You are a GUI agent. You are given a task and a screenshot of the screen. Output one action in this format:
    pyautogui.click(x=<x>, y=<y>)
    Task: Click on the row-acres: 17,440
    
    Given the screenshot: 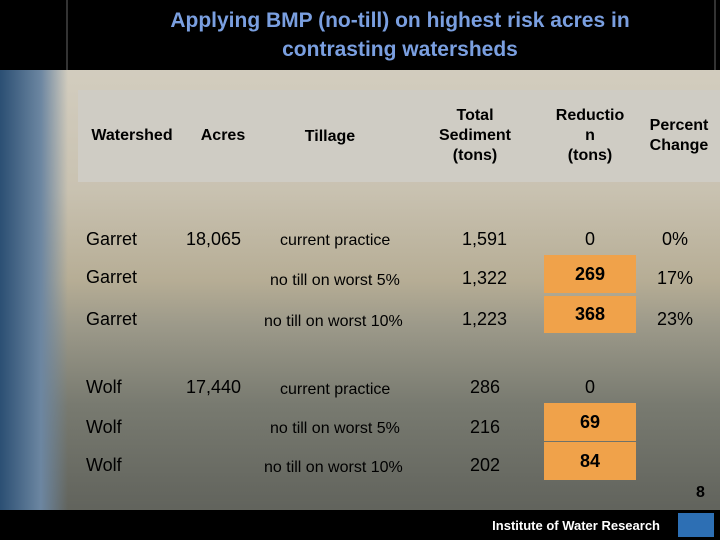 What is the action you would take?
    pyautogui.click(x=214, y=387)
    